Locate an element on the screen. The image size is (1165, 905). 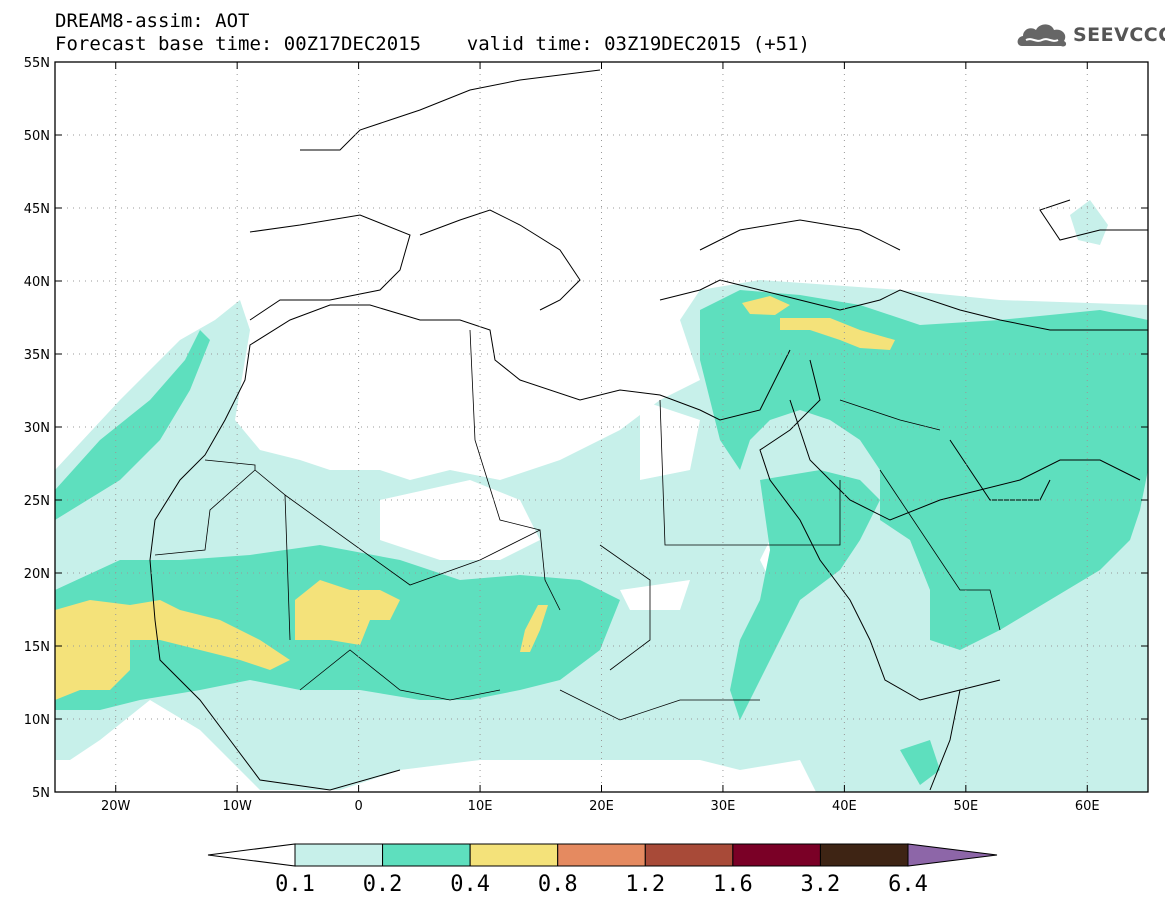
lon-tick-label: 20E is located at coordinates (601, 806).